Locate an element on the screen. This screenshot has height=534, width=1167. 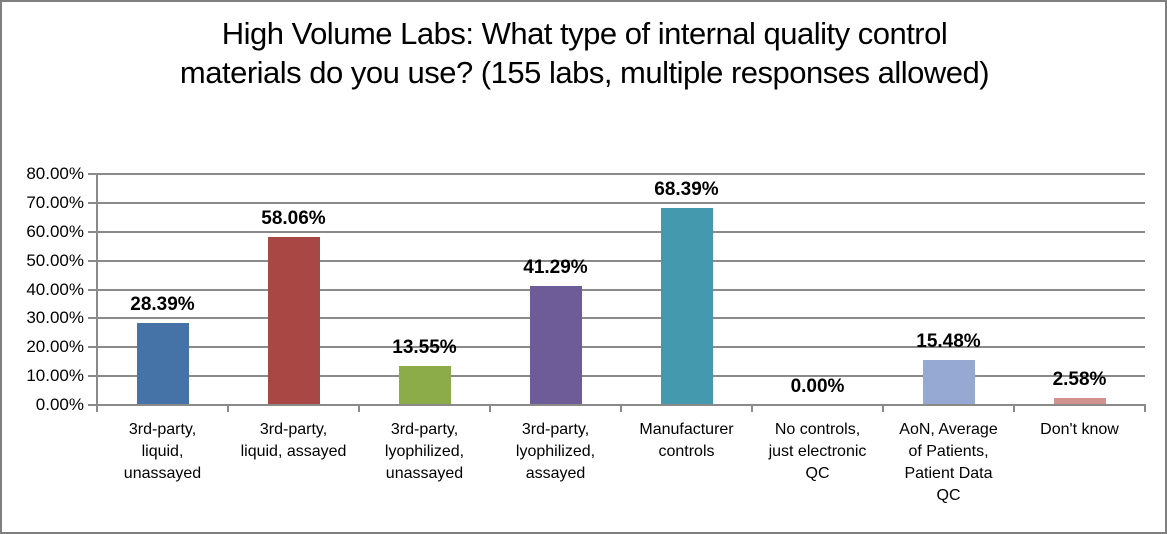
bar-value-label: 0.00% is located at coordinates (817, 386).